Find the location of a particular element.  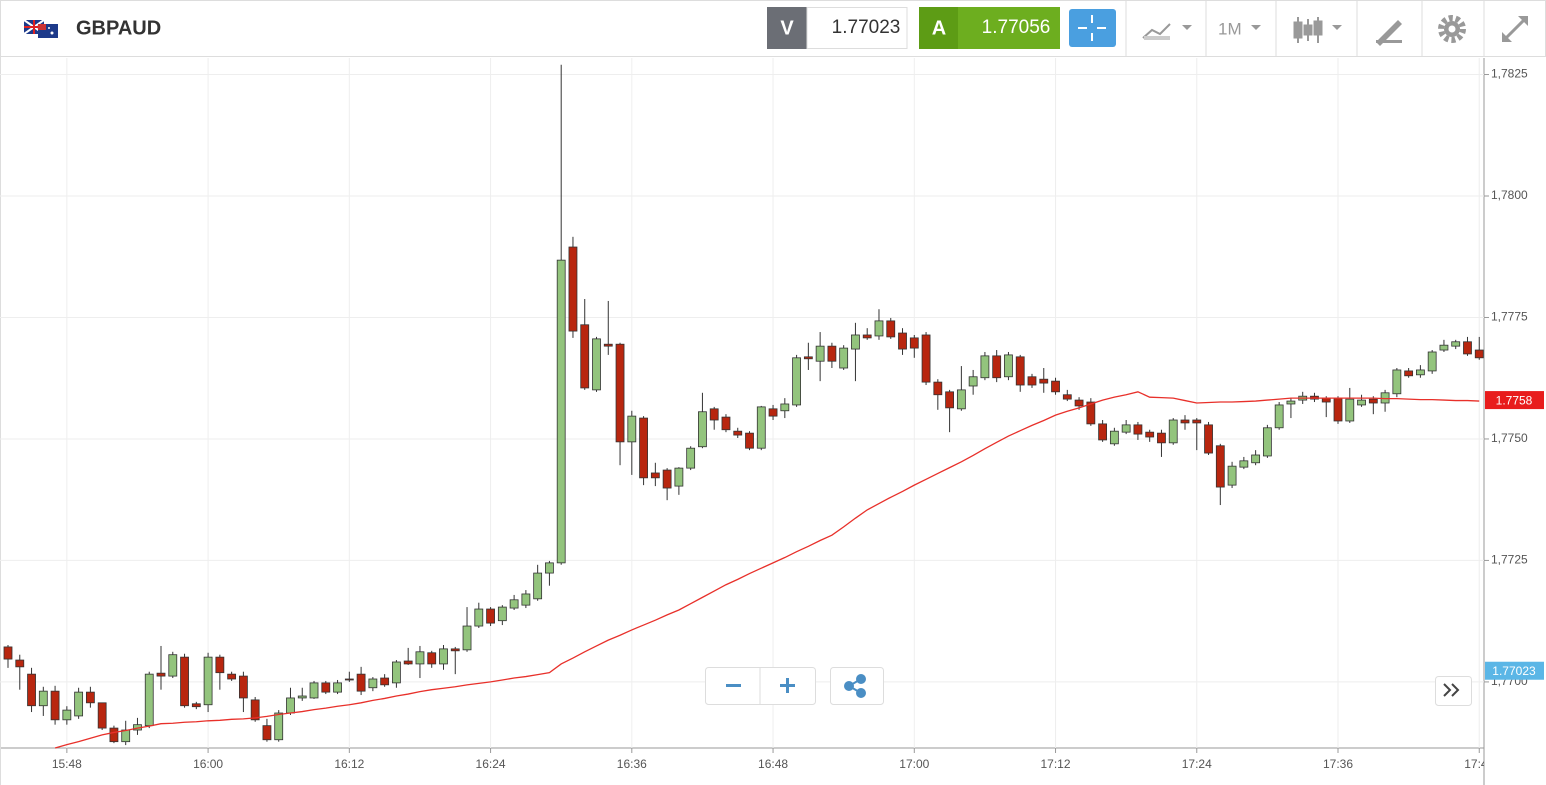

buy-label: A is located at coordinates (939, 28).